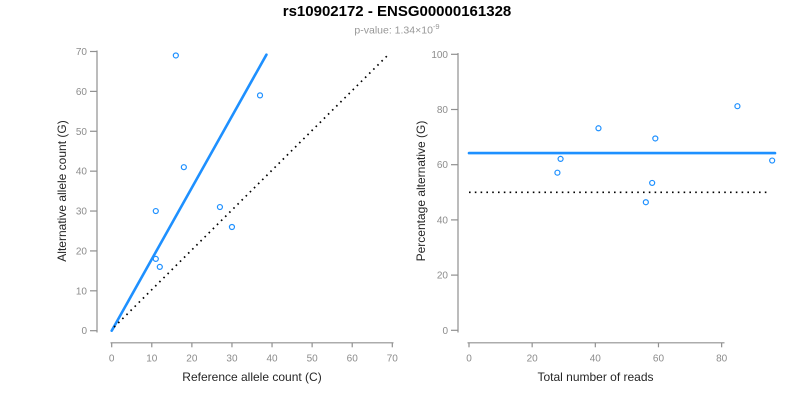 This screenshot has height=400, width=800. I want to click on x-axis-title: Total number of reads, so click(595, 377).